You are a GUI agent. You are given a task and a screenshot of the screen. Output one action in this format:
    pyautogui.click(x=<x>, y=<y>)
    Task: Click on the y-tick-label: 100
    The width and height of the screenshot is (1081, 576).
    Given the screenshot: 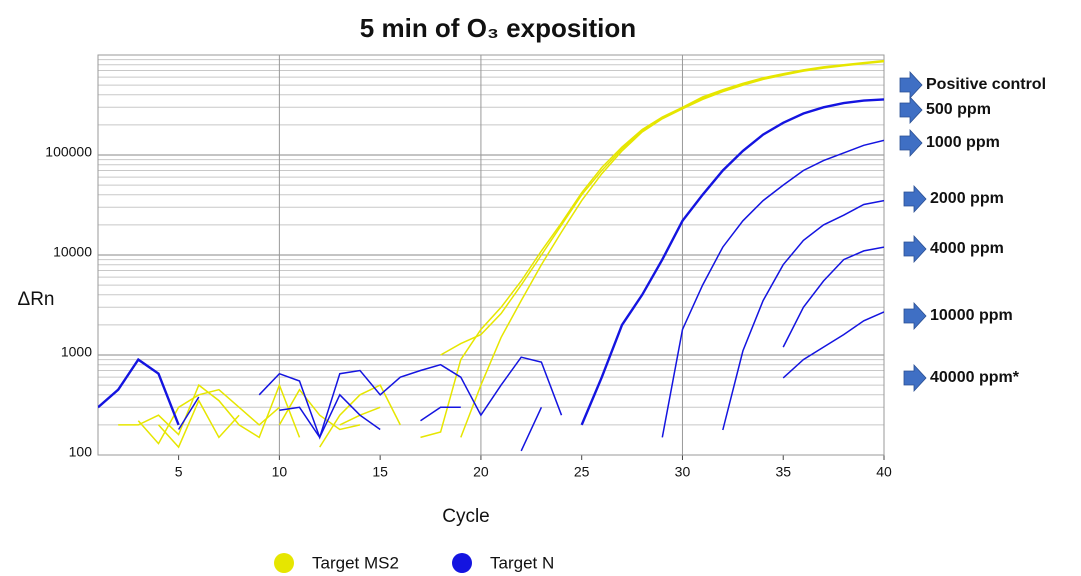 What is the action you would take?
    pyautogui.click(x=81, y=452)
    